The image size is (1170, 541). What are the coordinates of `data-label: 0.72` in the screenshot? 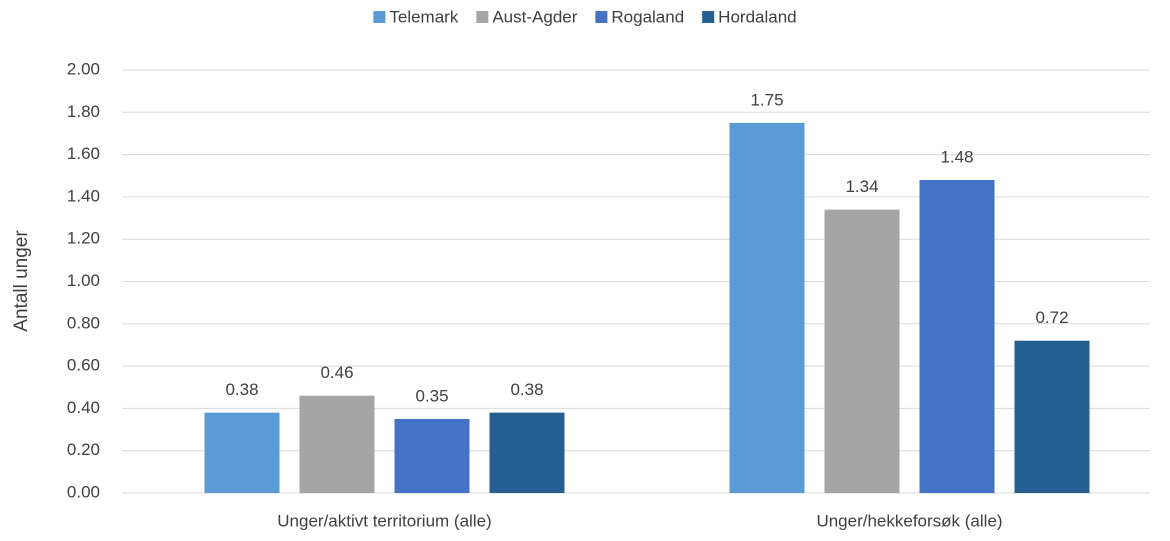 It's located at (1051, 317).